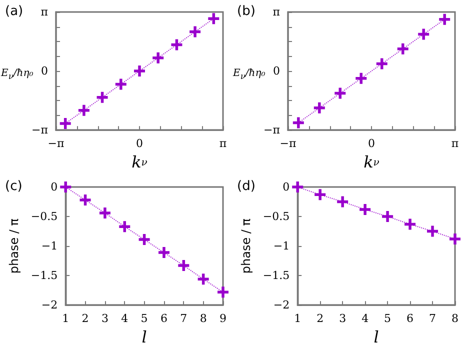 The height and width of the screenshot is (350, 463). Describe the element at coordinates (246, 186) in the screenshot. I see `chart-title: (d)` at that location.